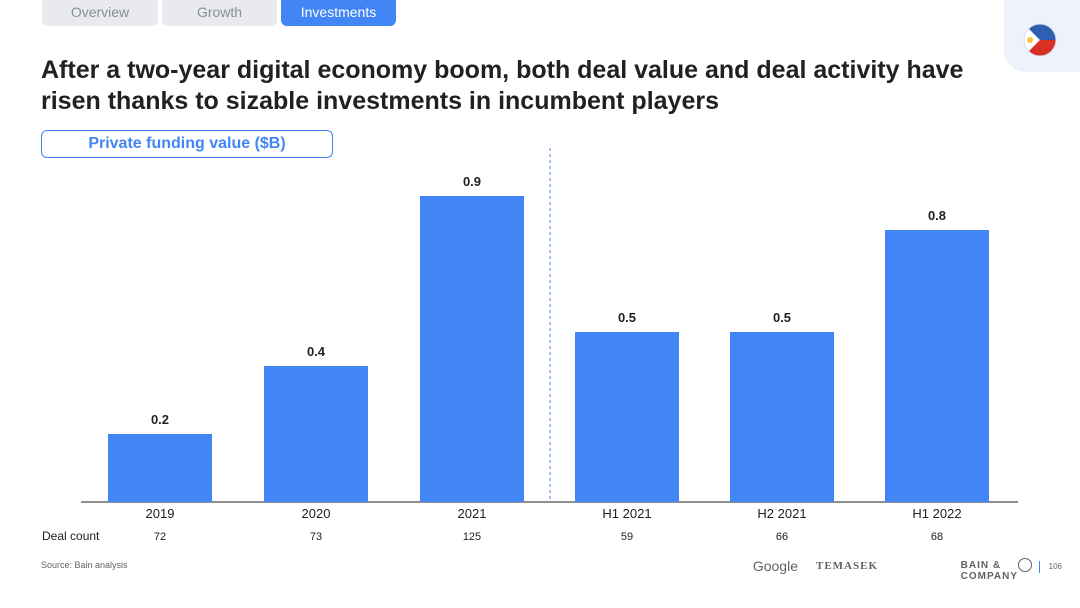  Describe the element at coordinates (781, 513) in the screenshot. I see `category-label: H2 2021` at that location.